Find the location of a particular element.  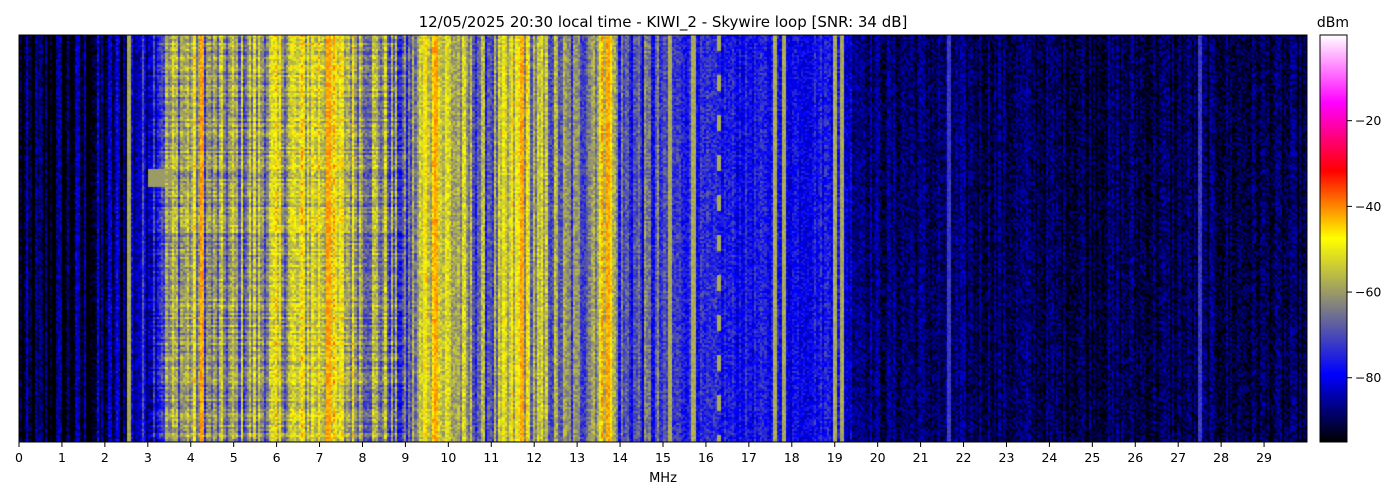

colorbar-tick-label: −20 is located at coordinates (1368, 120).